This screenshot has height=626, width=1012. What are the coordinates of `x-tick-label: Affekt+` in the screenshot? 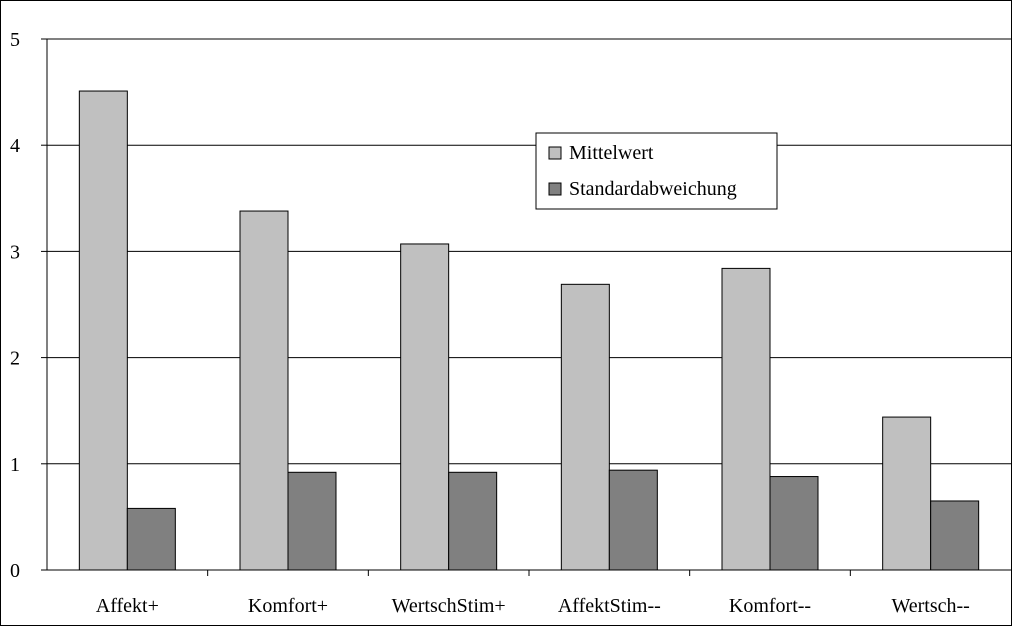 It's located at (127, 606).